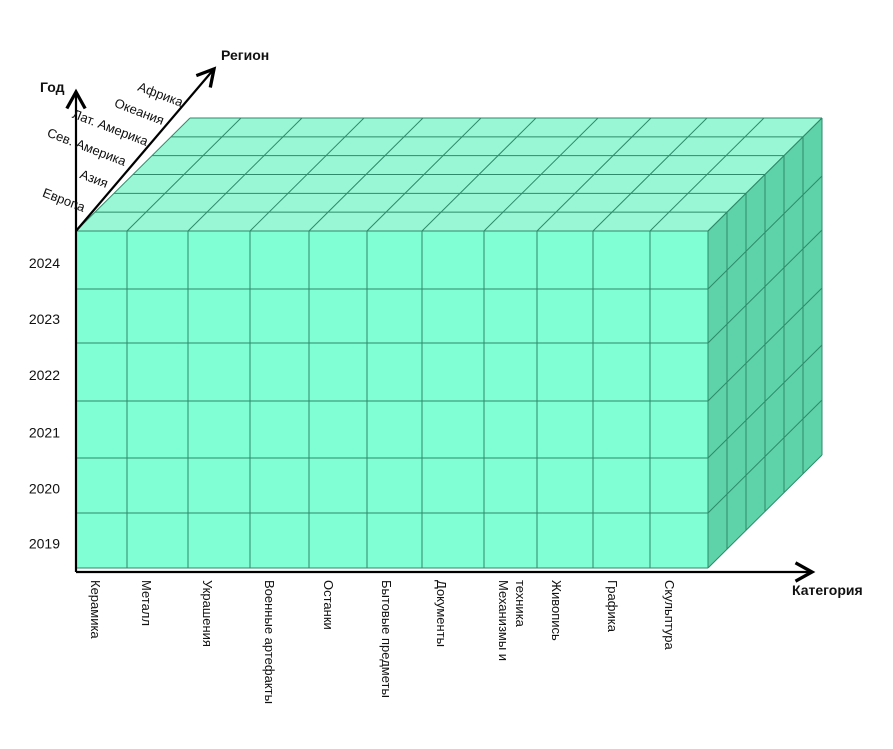  Describe the element at coordinates (245, 55) in the screenshot. I see `region-axis-title: Регион` at that location.